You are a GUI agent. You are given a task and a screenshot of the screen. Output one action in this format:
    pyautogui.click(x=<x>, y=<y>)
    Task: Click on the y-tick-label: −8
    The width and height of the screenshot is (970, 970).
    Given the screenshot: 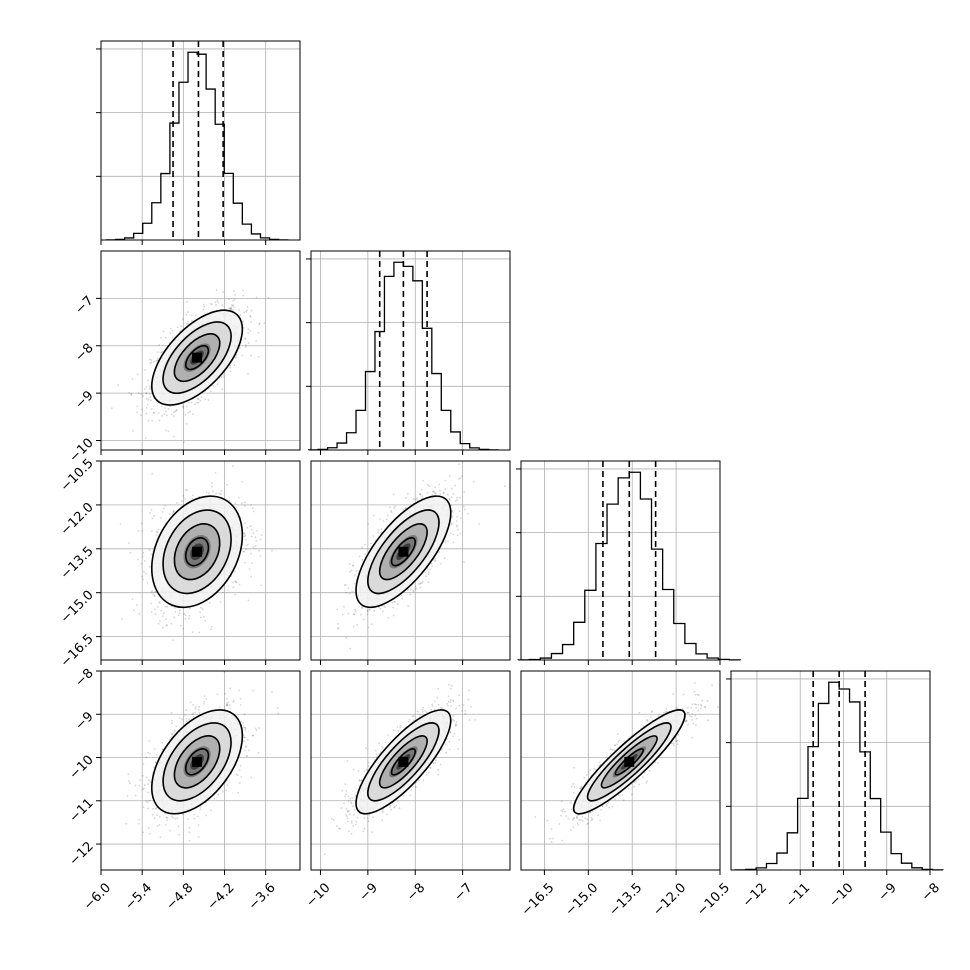 What is the action you would take?
    pyautogui.click(x=84, y=353)
    